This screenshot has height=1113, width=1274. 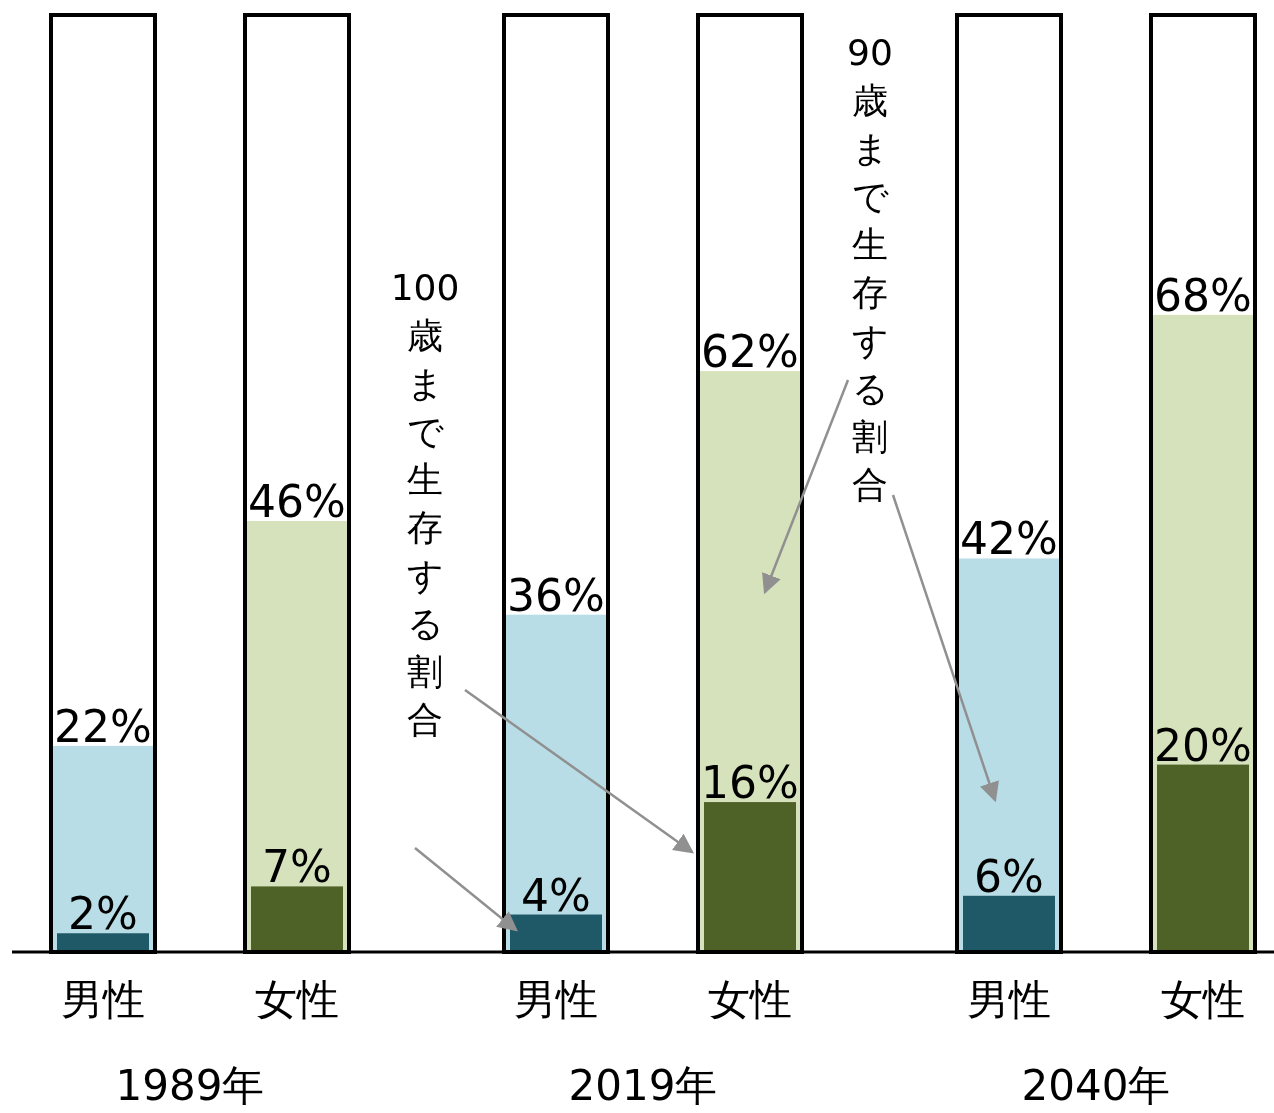 What do you see at coordinates (643, 1085) in the screenshot?
I see `text: 2019年` at bounding box center [643, 1085].